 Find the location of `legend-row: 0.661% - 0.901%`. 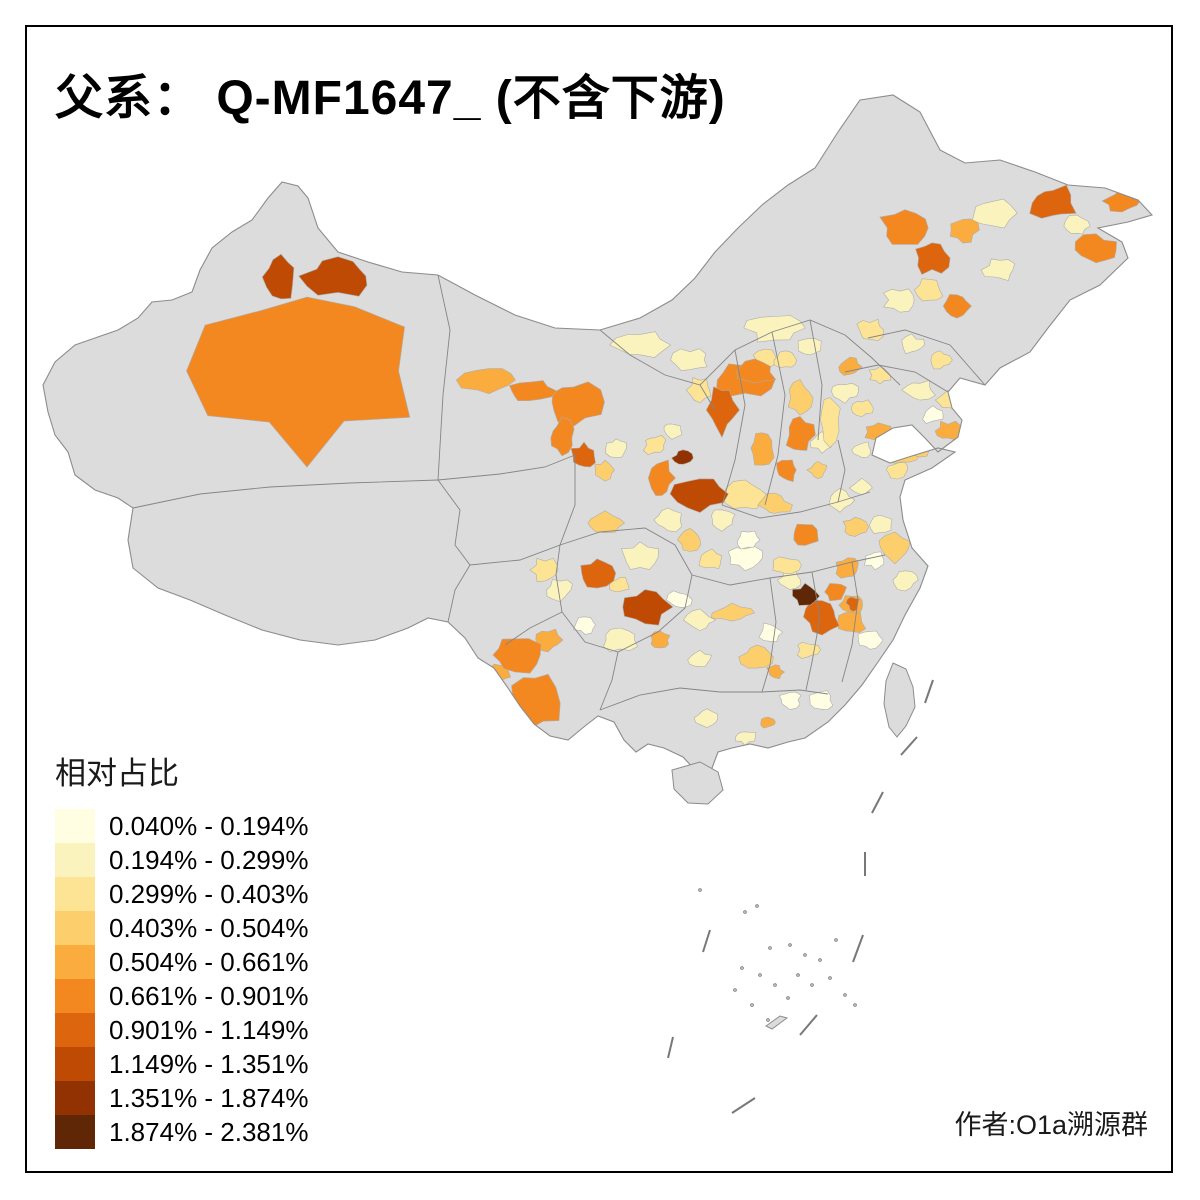

legend-row: 0.661% - 0.901% is located at coordinates (181, 996).